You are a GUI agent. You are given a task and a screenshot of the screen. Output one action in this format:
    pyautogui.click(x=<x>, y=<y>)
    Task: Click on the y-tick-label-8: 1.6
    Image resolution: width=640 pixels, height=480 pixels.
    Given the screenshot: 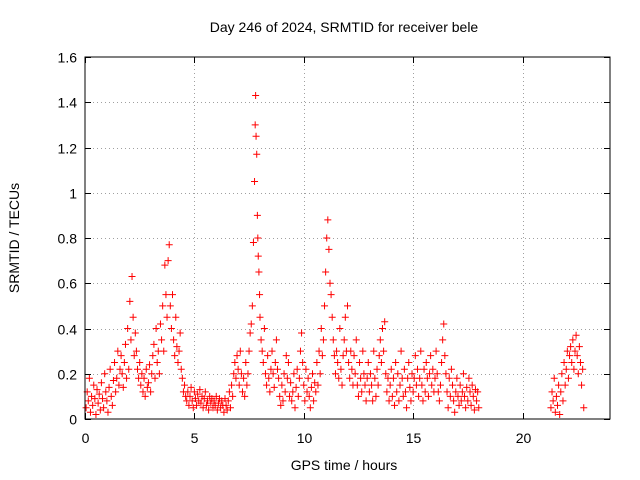 What is the action you would take?
    pyautogui.click(x=68, y=58)
    